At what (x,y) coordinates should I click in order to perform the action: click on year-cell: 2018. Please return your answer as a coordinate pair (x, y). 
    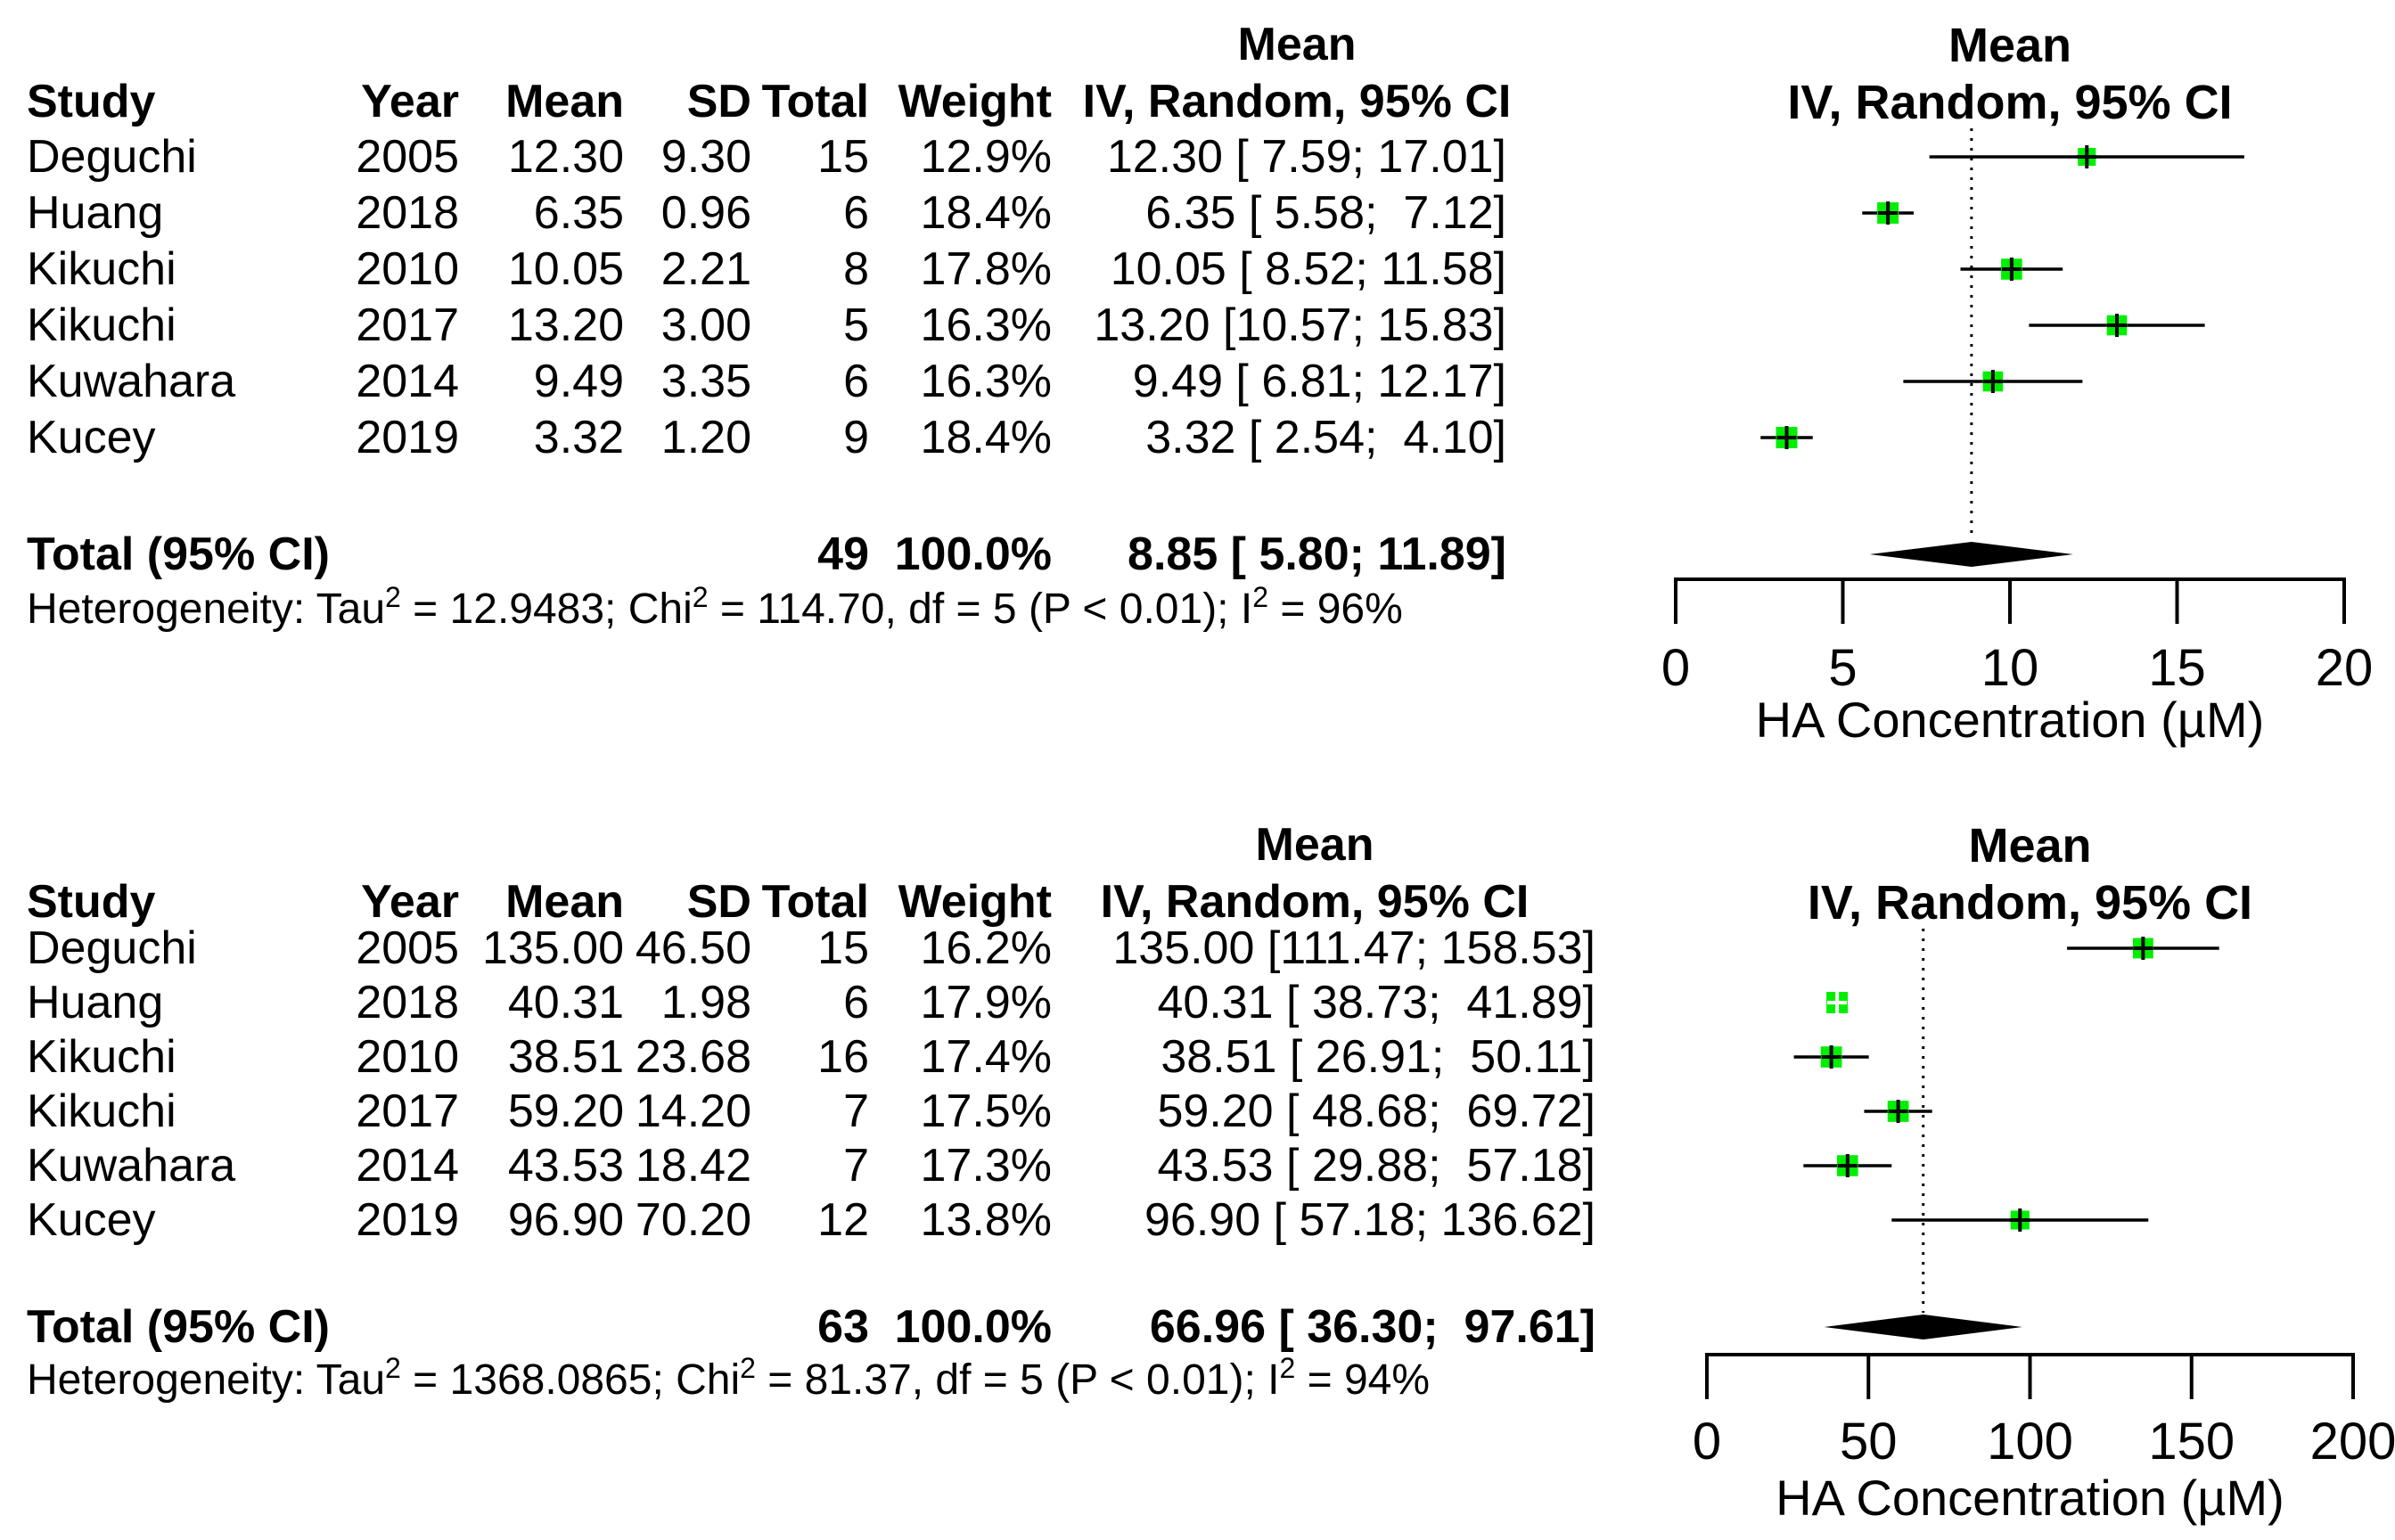
    Looking at the image, I should click on (407, 1002).